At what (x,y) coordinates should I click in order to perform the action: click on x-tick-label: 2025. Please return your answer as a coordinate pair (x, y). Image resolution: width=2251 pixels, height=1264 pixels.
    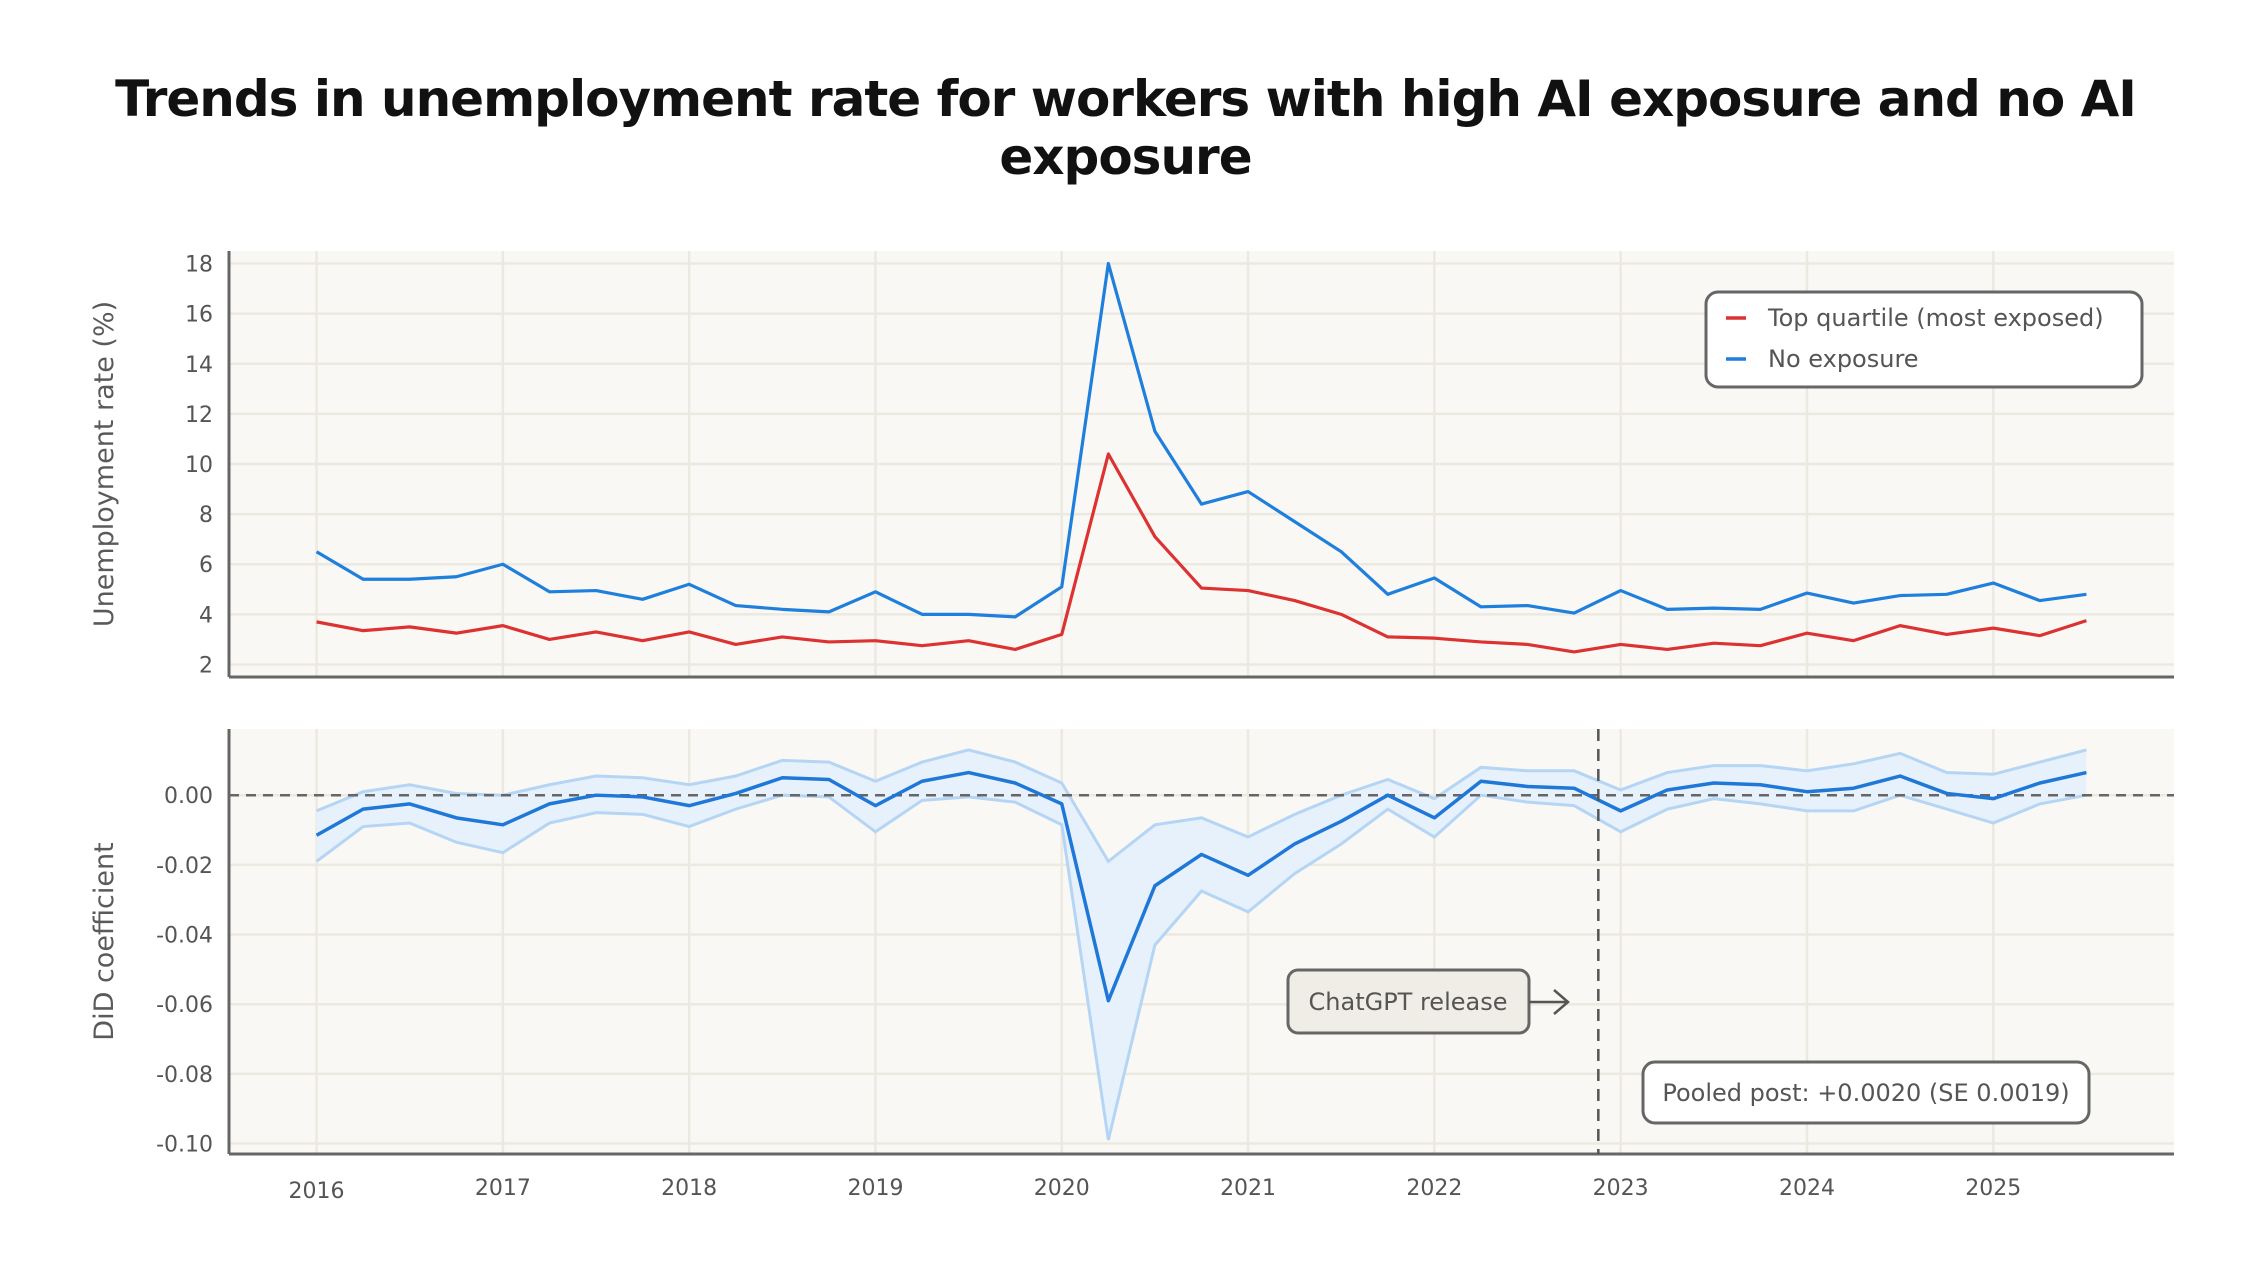
    Looking at the image, I should click on (1993, 1188).